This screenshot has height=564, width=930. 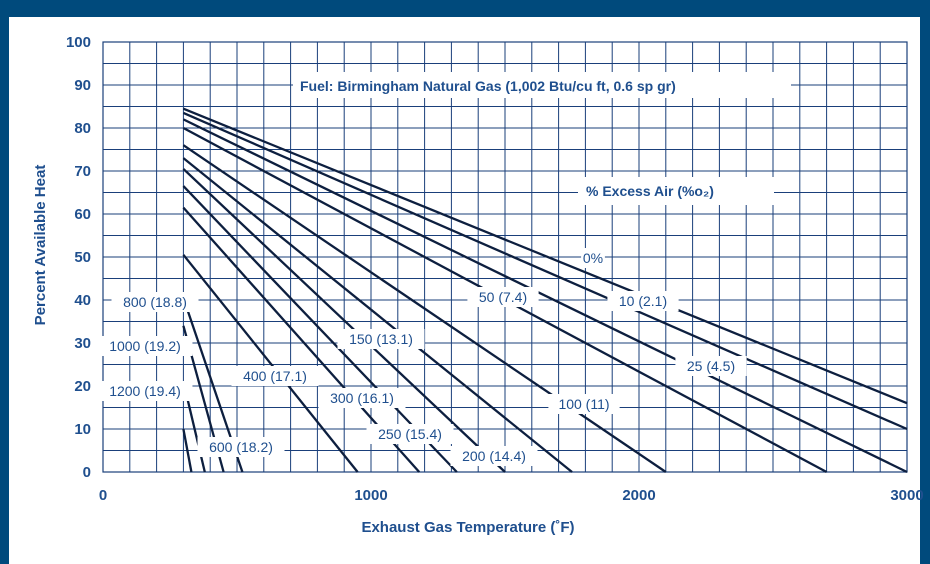 I want to click on curve-label: 400 (17.1), so click(x=275, y=376).